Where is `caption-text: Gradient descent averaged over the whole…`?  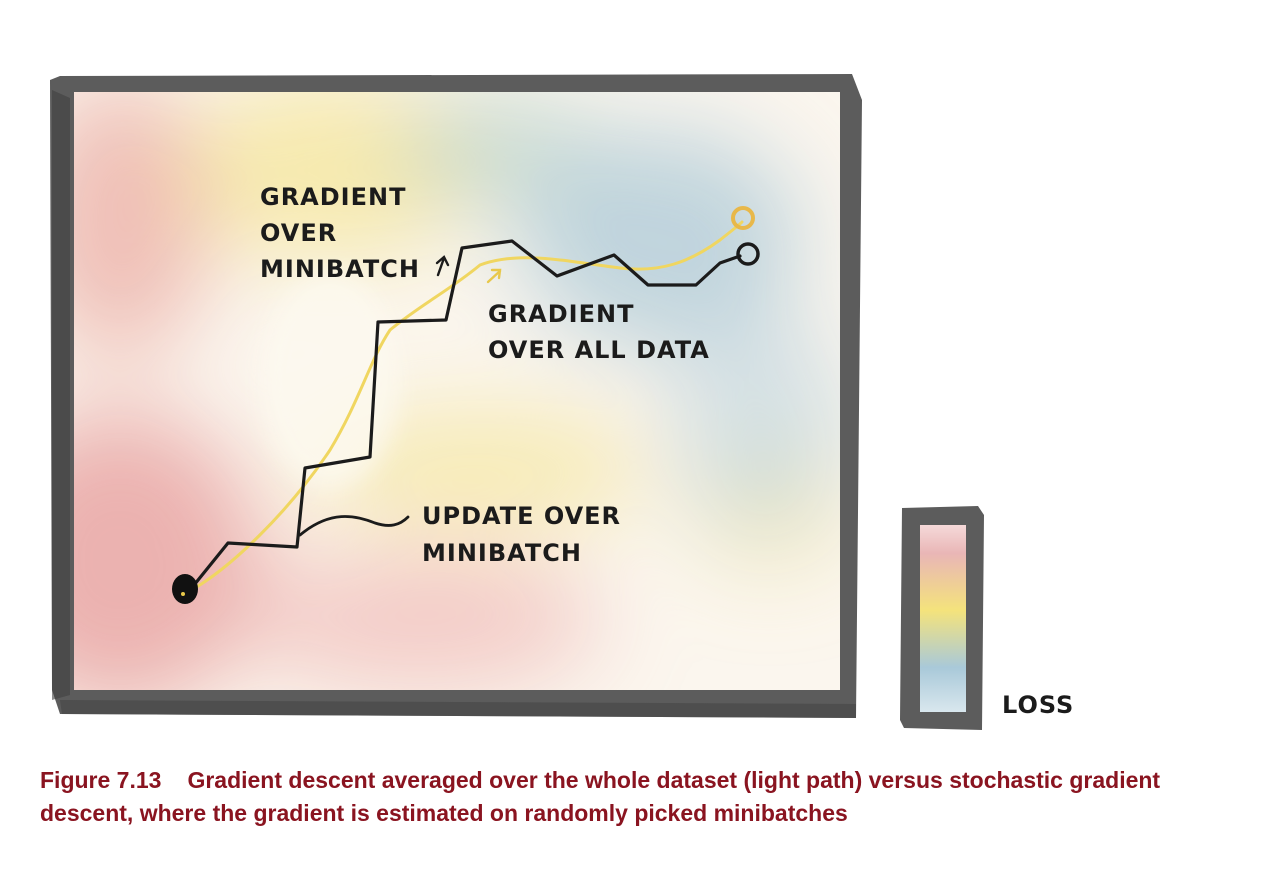 caption-text: Gradient descent averaged over the whole… is located at coordinates (600, 796).